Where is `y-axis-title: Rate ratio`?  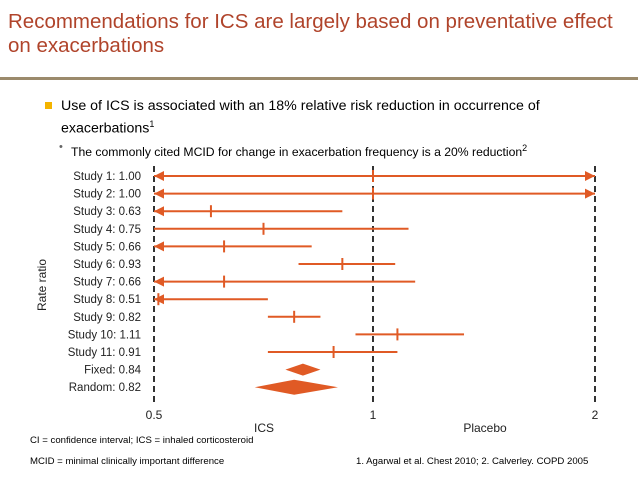
y-axis-title: Rate ratio is located at coordinates (42, 285).